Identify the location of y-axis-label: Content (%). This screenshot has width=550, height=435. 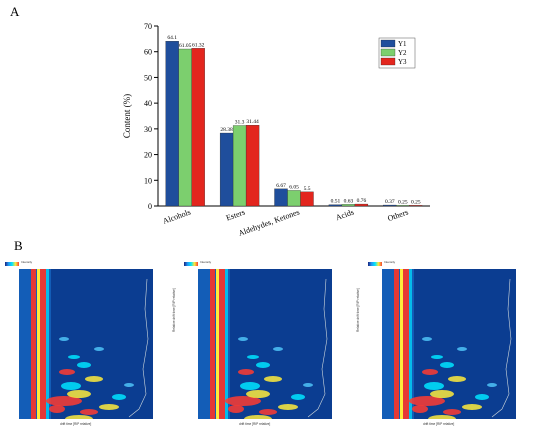
(127, 116).